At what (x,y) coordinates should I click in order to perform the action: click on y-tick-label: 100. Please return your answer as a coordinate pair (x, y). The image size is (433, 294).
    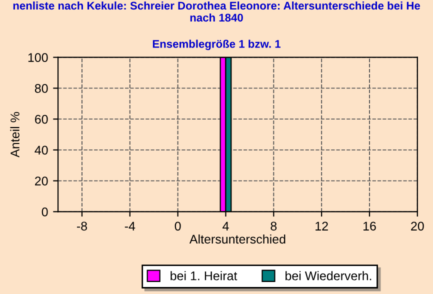
    Looking at the image, I should click on (38, 57).